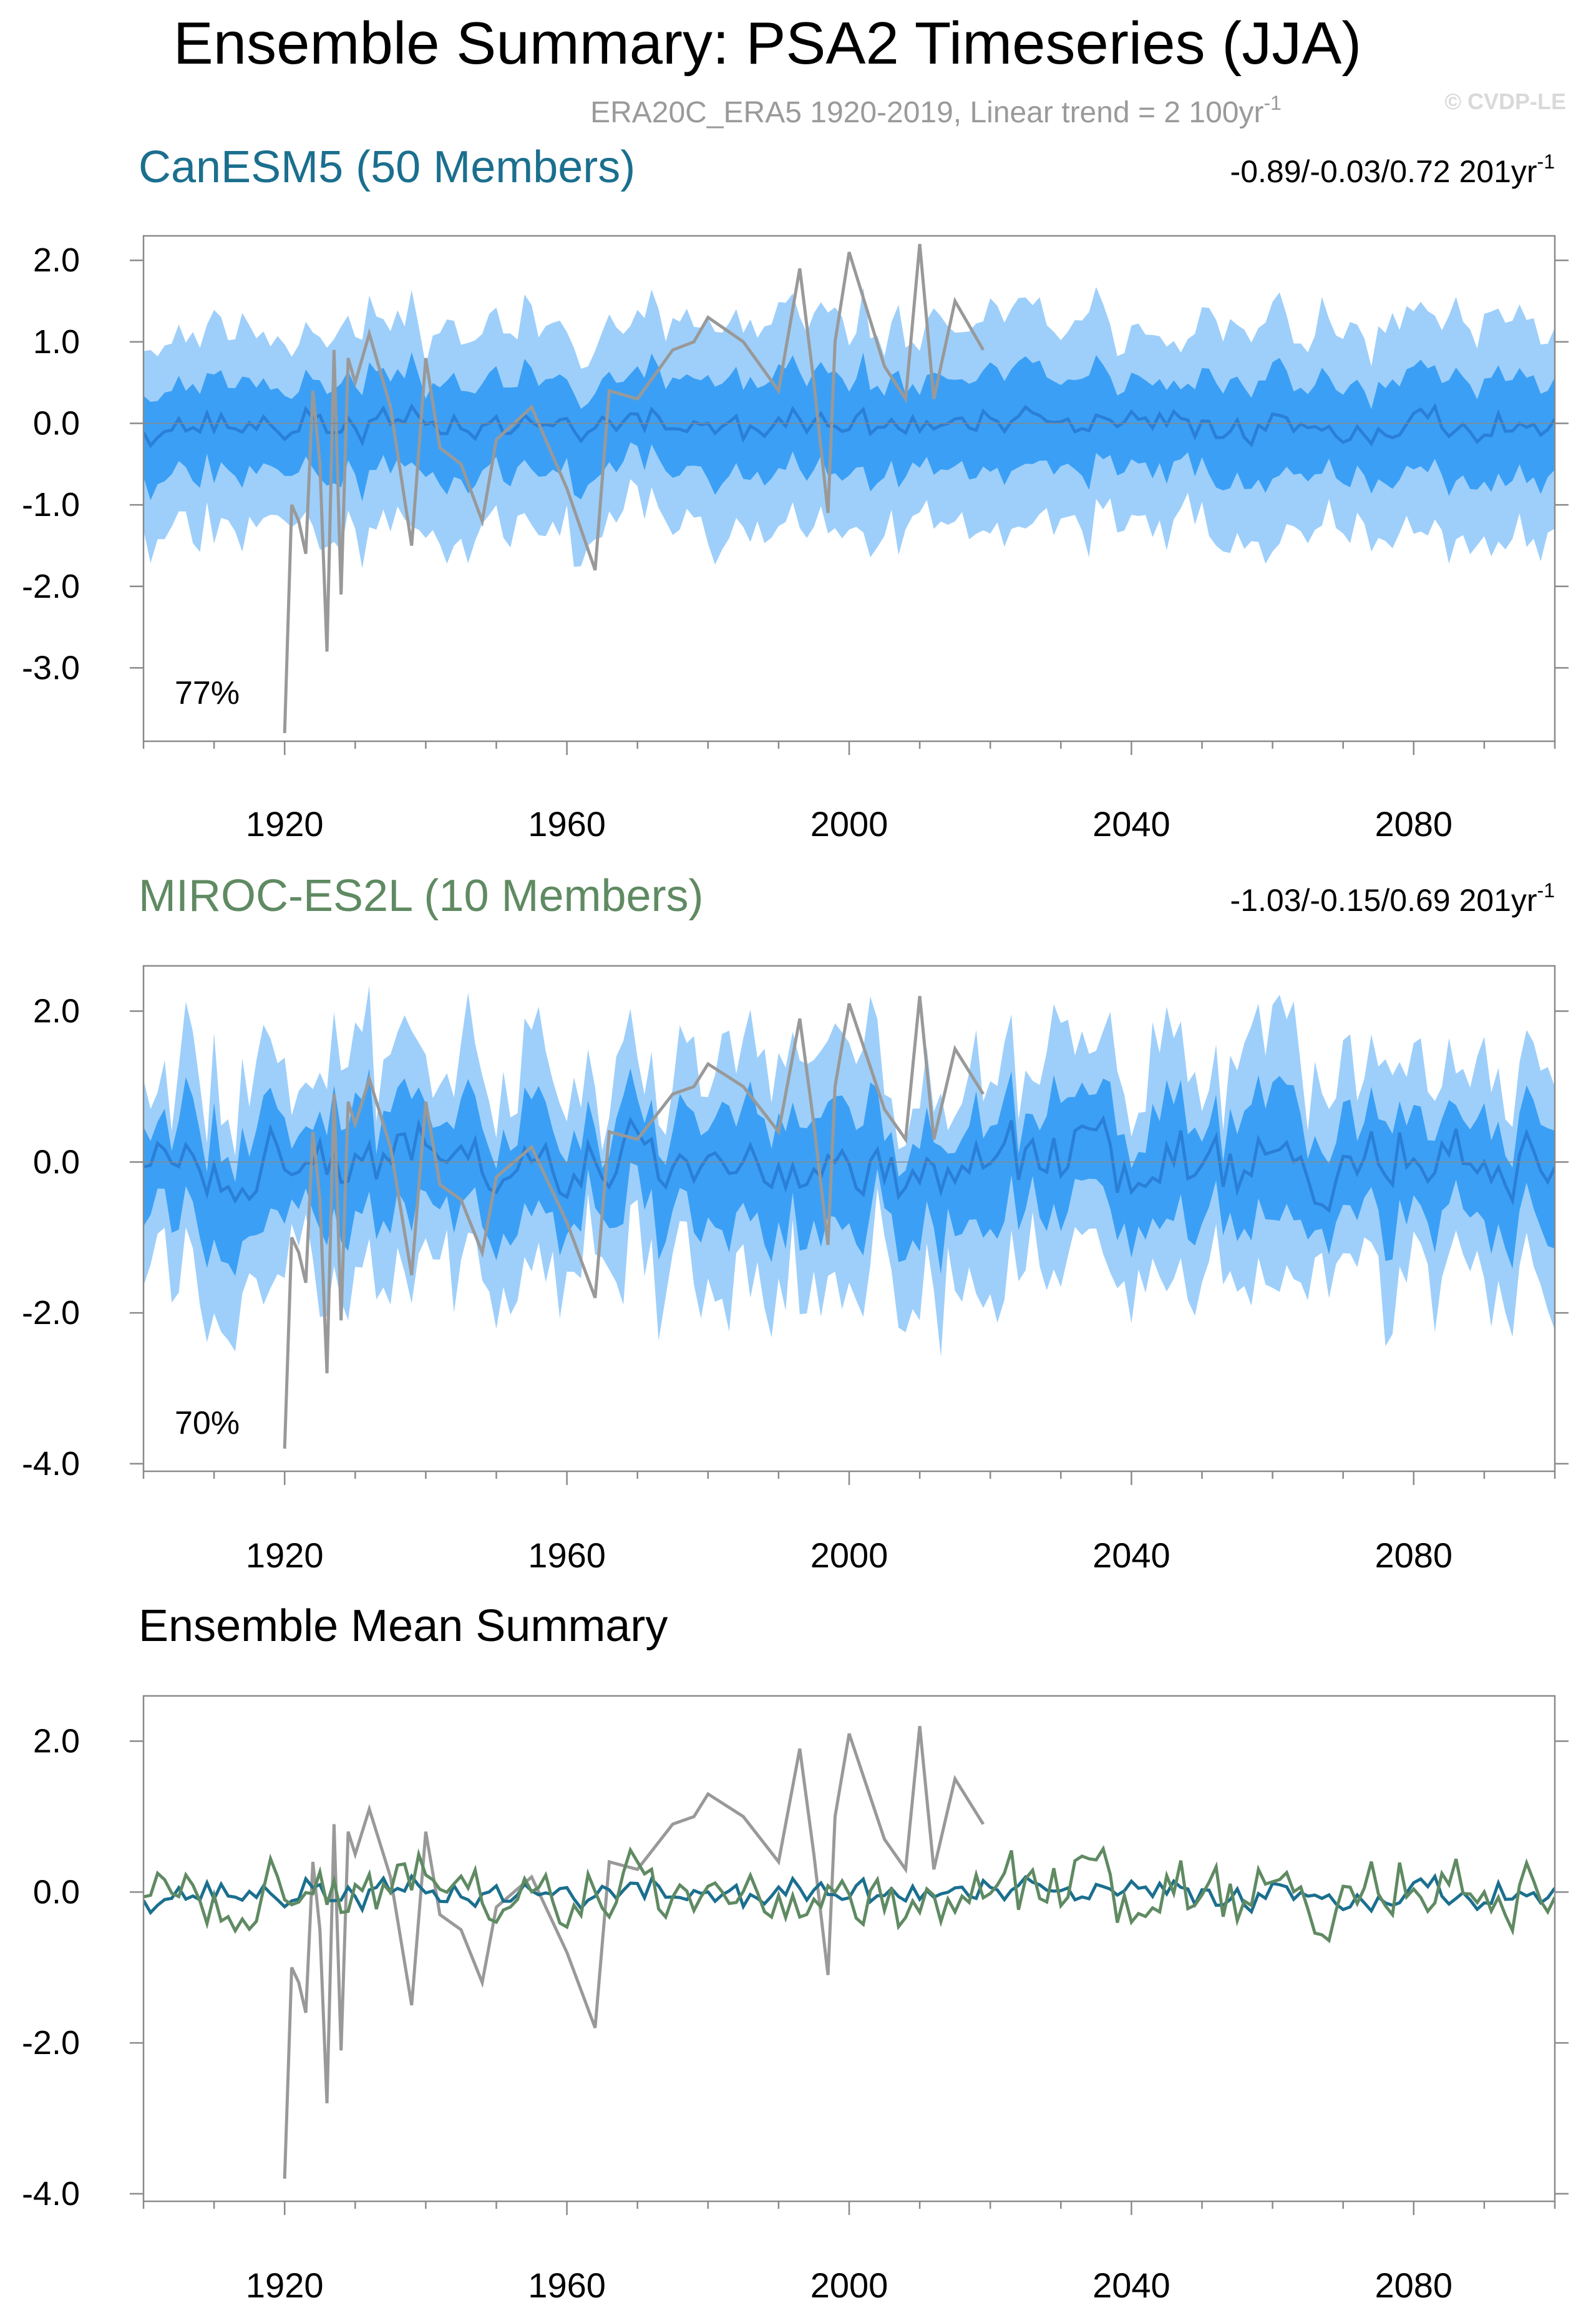 This screenshot has height=2313, width=1596. I want to click on watermark: © CVDP-LE, so click(1505, 102).